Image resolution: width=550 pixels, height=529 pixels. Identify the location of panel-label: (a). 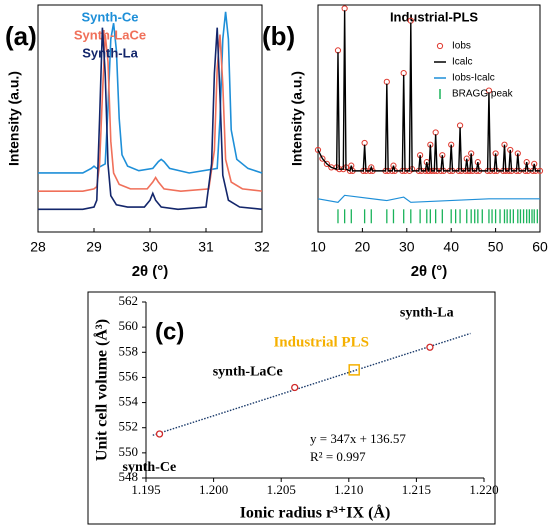
(21, 36).